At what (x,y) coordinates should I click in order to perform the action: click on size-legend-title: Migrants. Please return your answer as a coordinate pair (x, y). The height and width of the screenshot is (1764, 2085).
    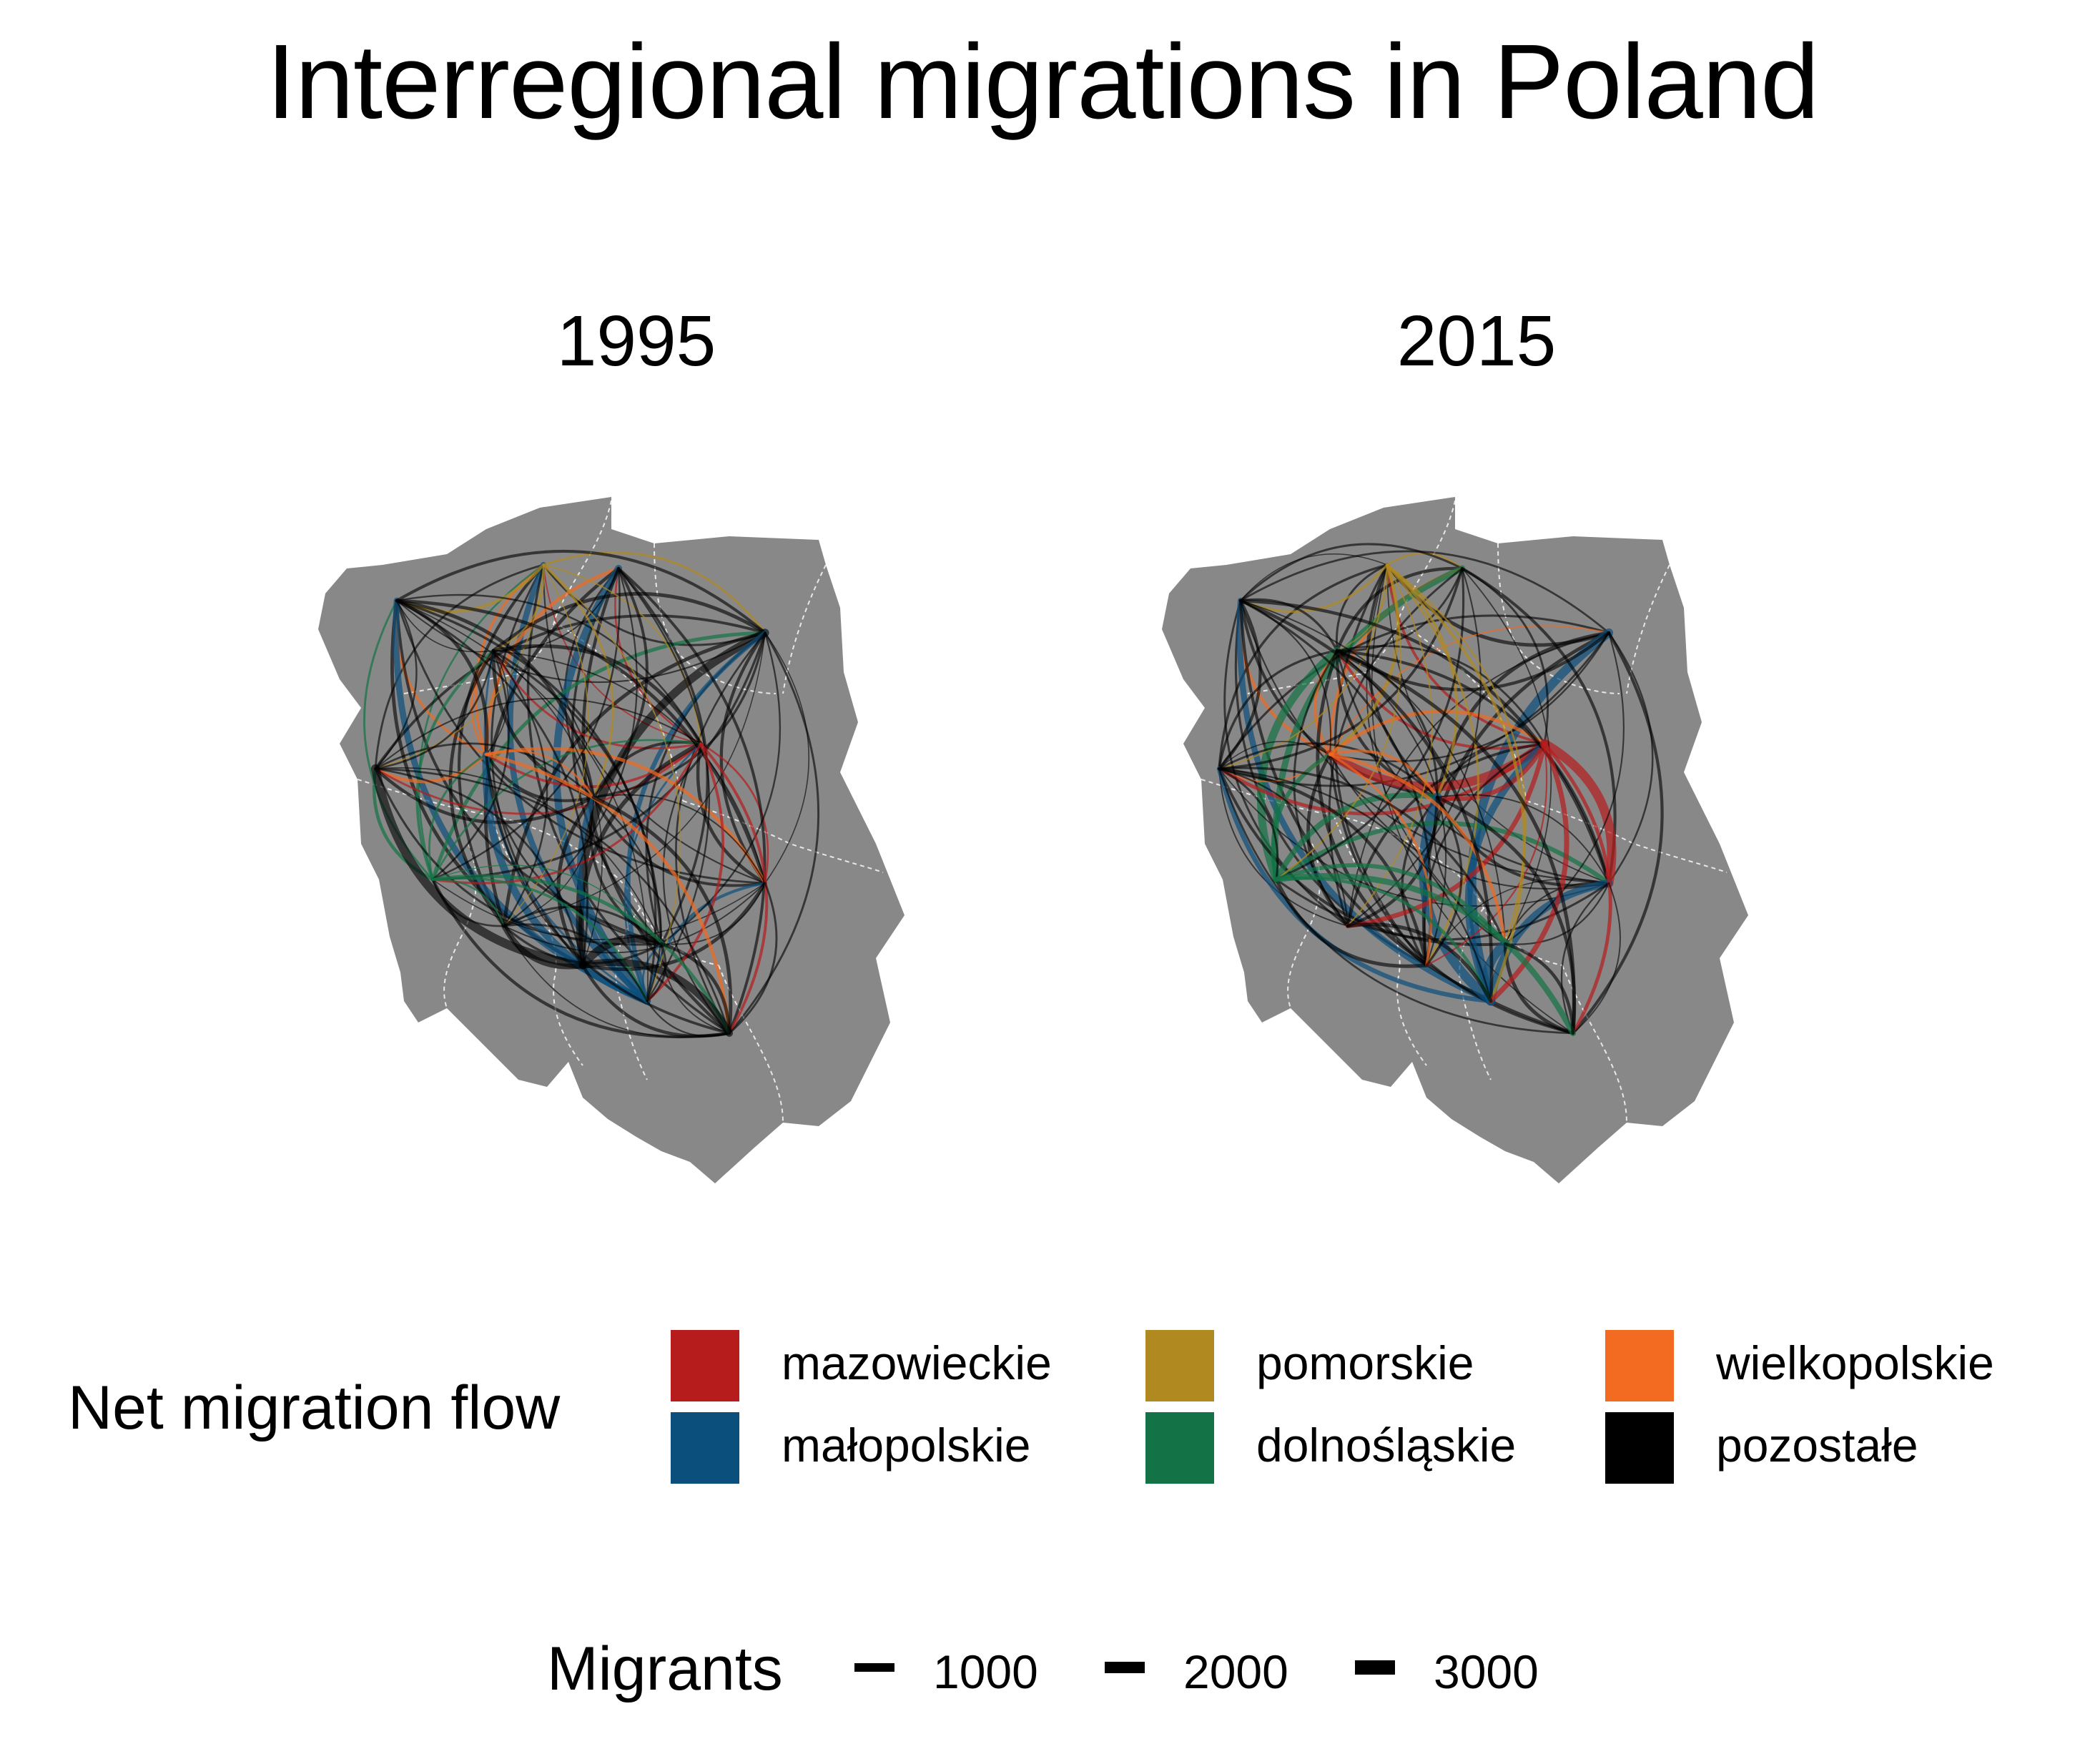
    Looking at the image, I should click on (665, 1669).